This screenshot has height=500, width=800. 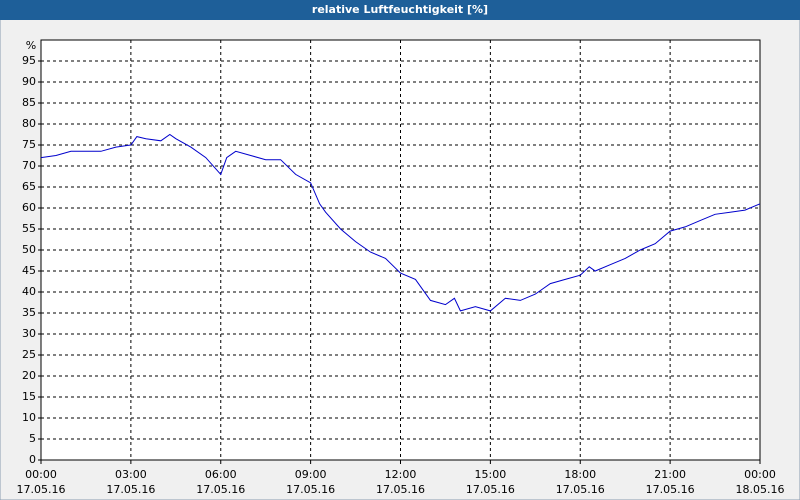 What do you see at coordinates (41, 482) in the screenshot?
I see `x-tick-label: 00:00 17.05.16` at bounding box center [41, 482].